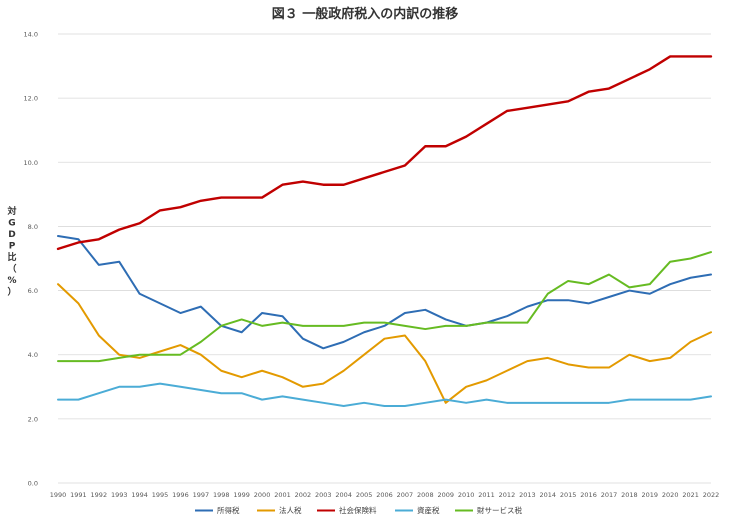 This screenshot has width=730, height=519. Describe the element at coordinates (228, 510) in the screenshot. I see `legend-label: 所得税` at that location.